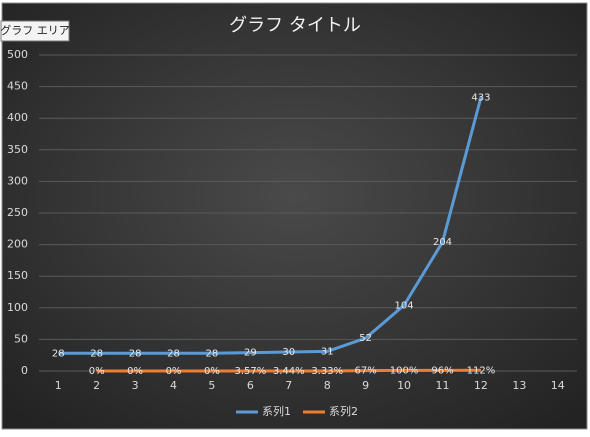 The image size is (590, 437). What do you see at coordinates (24, 370) in the screenshot?
I see `y-tick-label: 0` at bounding box center [24, 370].